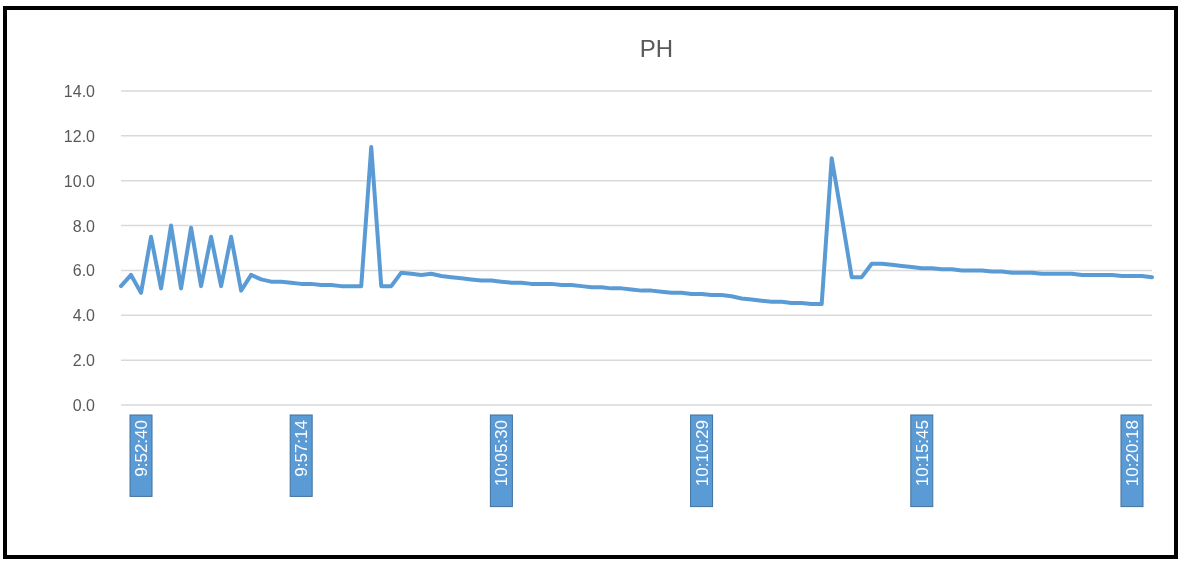  I want to click on y-tick-label: 8.0, so click(84, 226).